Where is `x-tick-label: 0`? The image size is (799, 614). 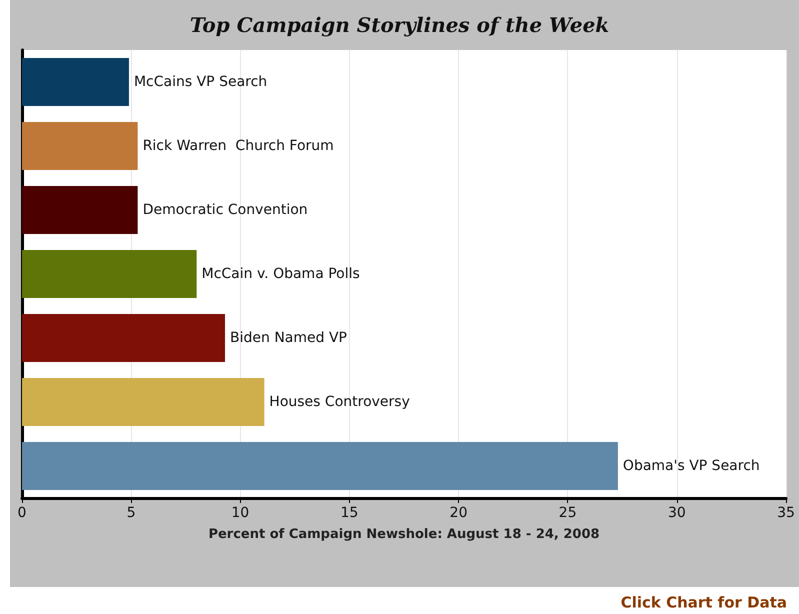
x-tick-label: 0 is located at coordinates (22, 513).